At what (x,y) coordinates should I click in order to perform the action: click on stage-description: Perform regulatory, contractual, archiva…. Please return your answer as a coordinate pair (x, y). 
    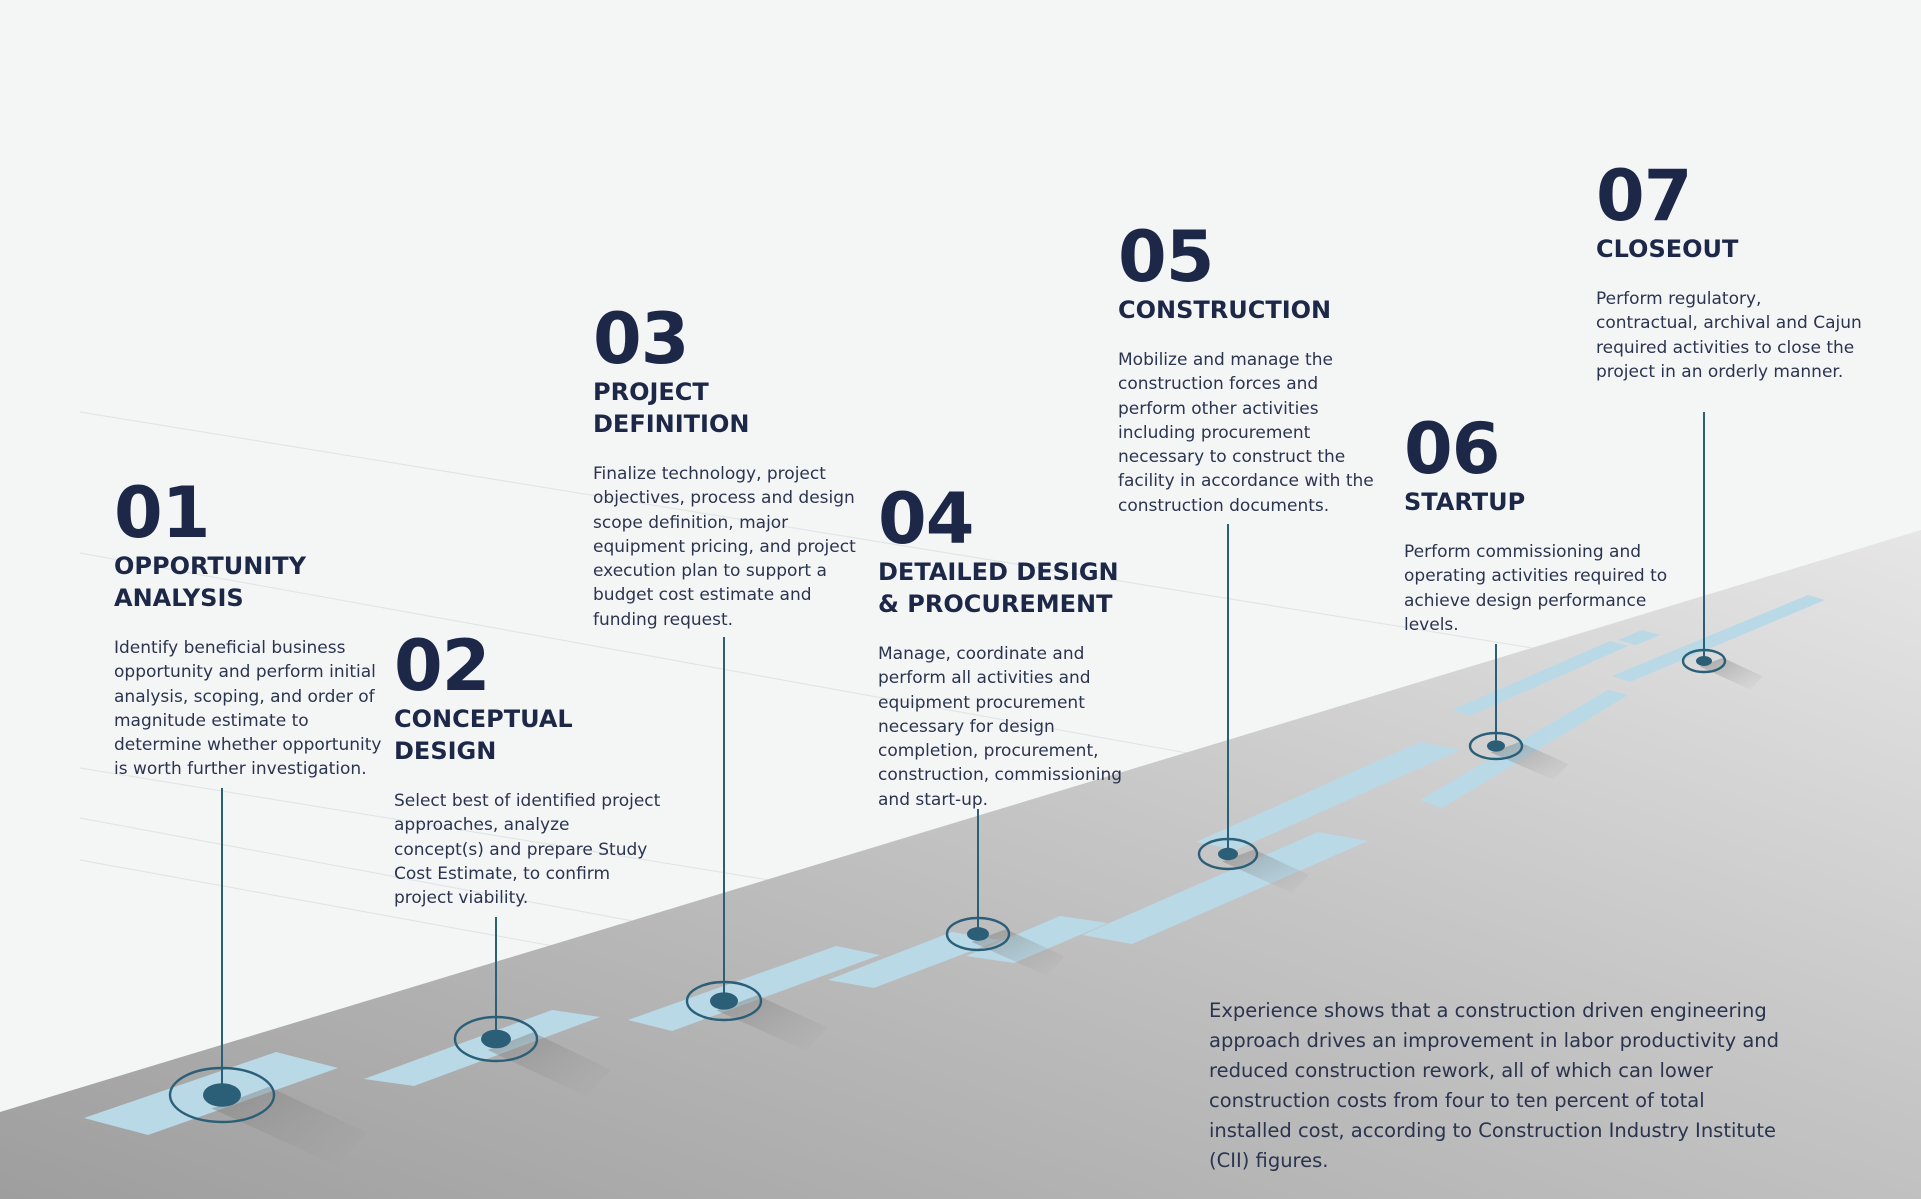
    Looking at the image, I should click on (1729, 335).